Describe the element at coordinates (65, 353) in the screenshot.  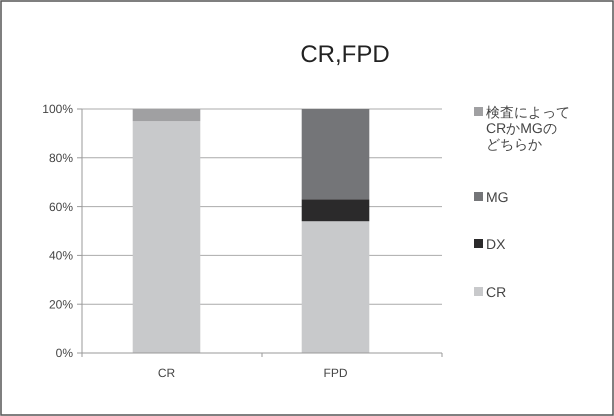
I see `y-tick-label: 0%` at that location.